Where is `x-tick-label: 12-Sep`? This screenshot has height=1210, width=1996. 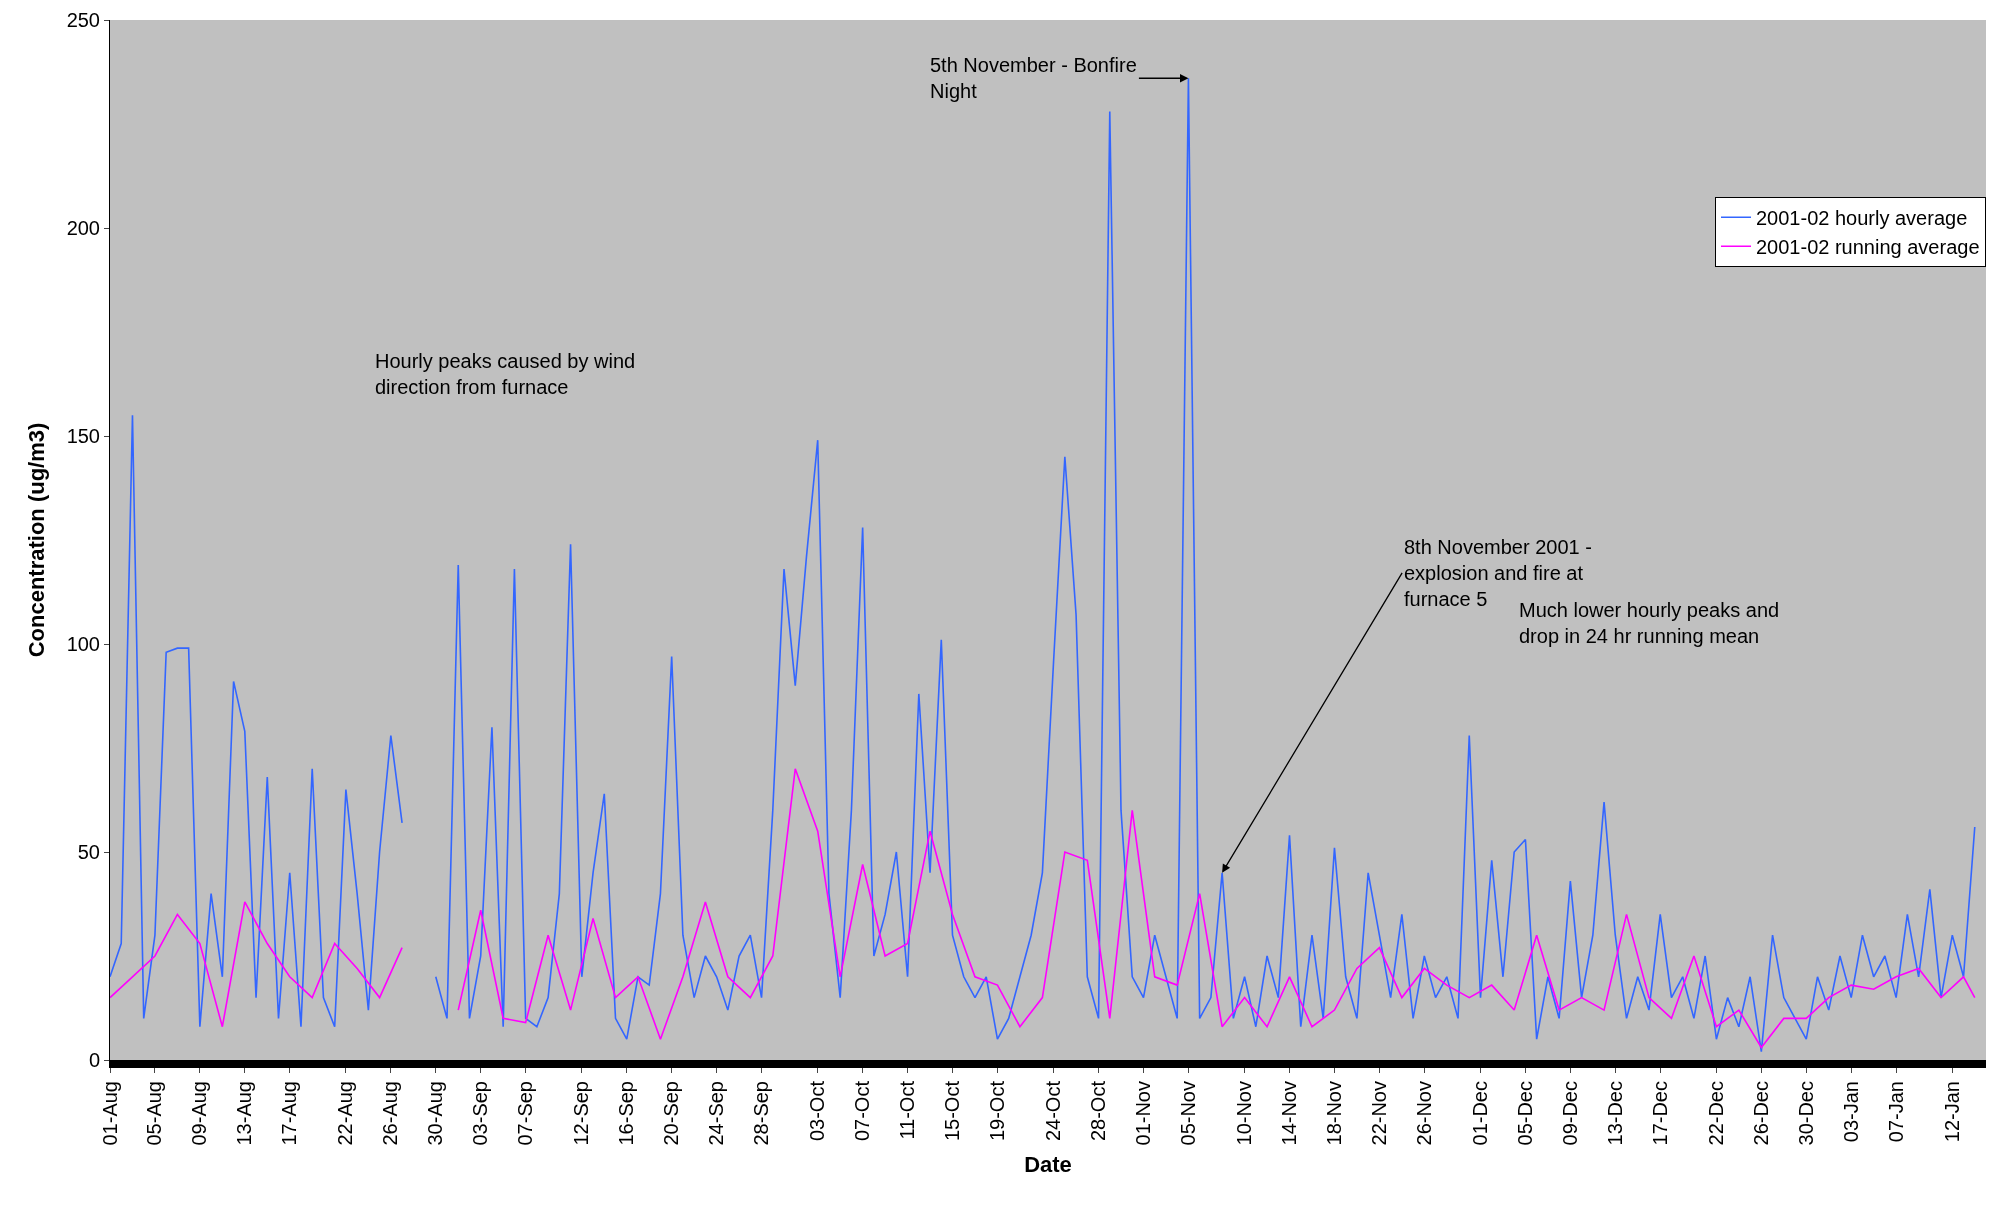 x-tick-label: 12-Sep is located at coordinates (581, 1113).